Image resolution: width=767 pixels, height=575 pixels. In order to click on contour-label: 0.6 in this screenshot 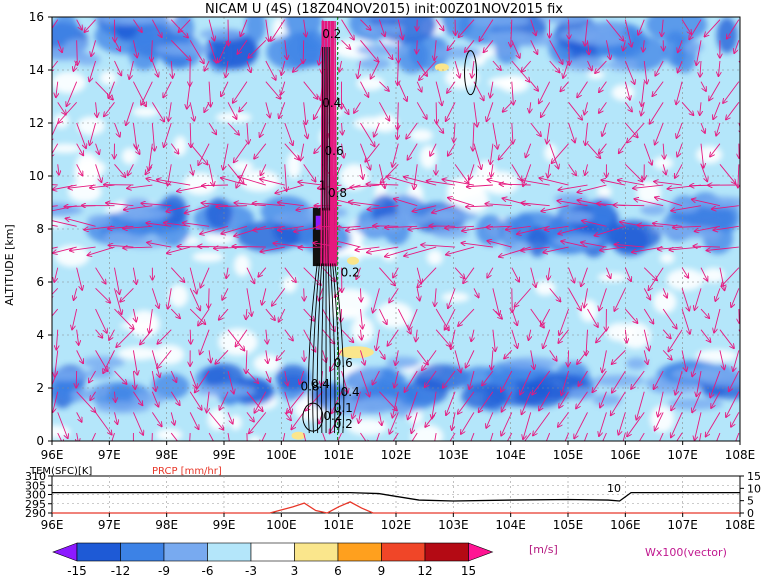, I will do `click(334, 151)`.